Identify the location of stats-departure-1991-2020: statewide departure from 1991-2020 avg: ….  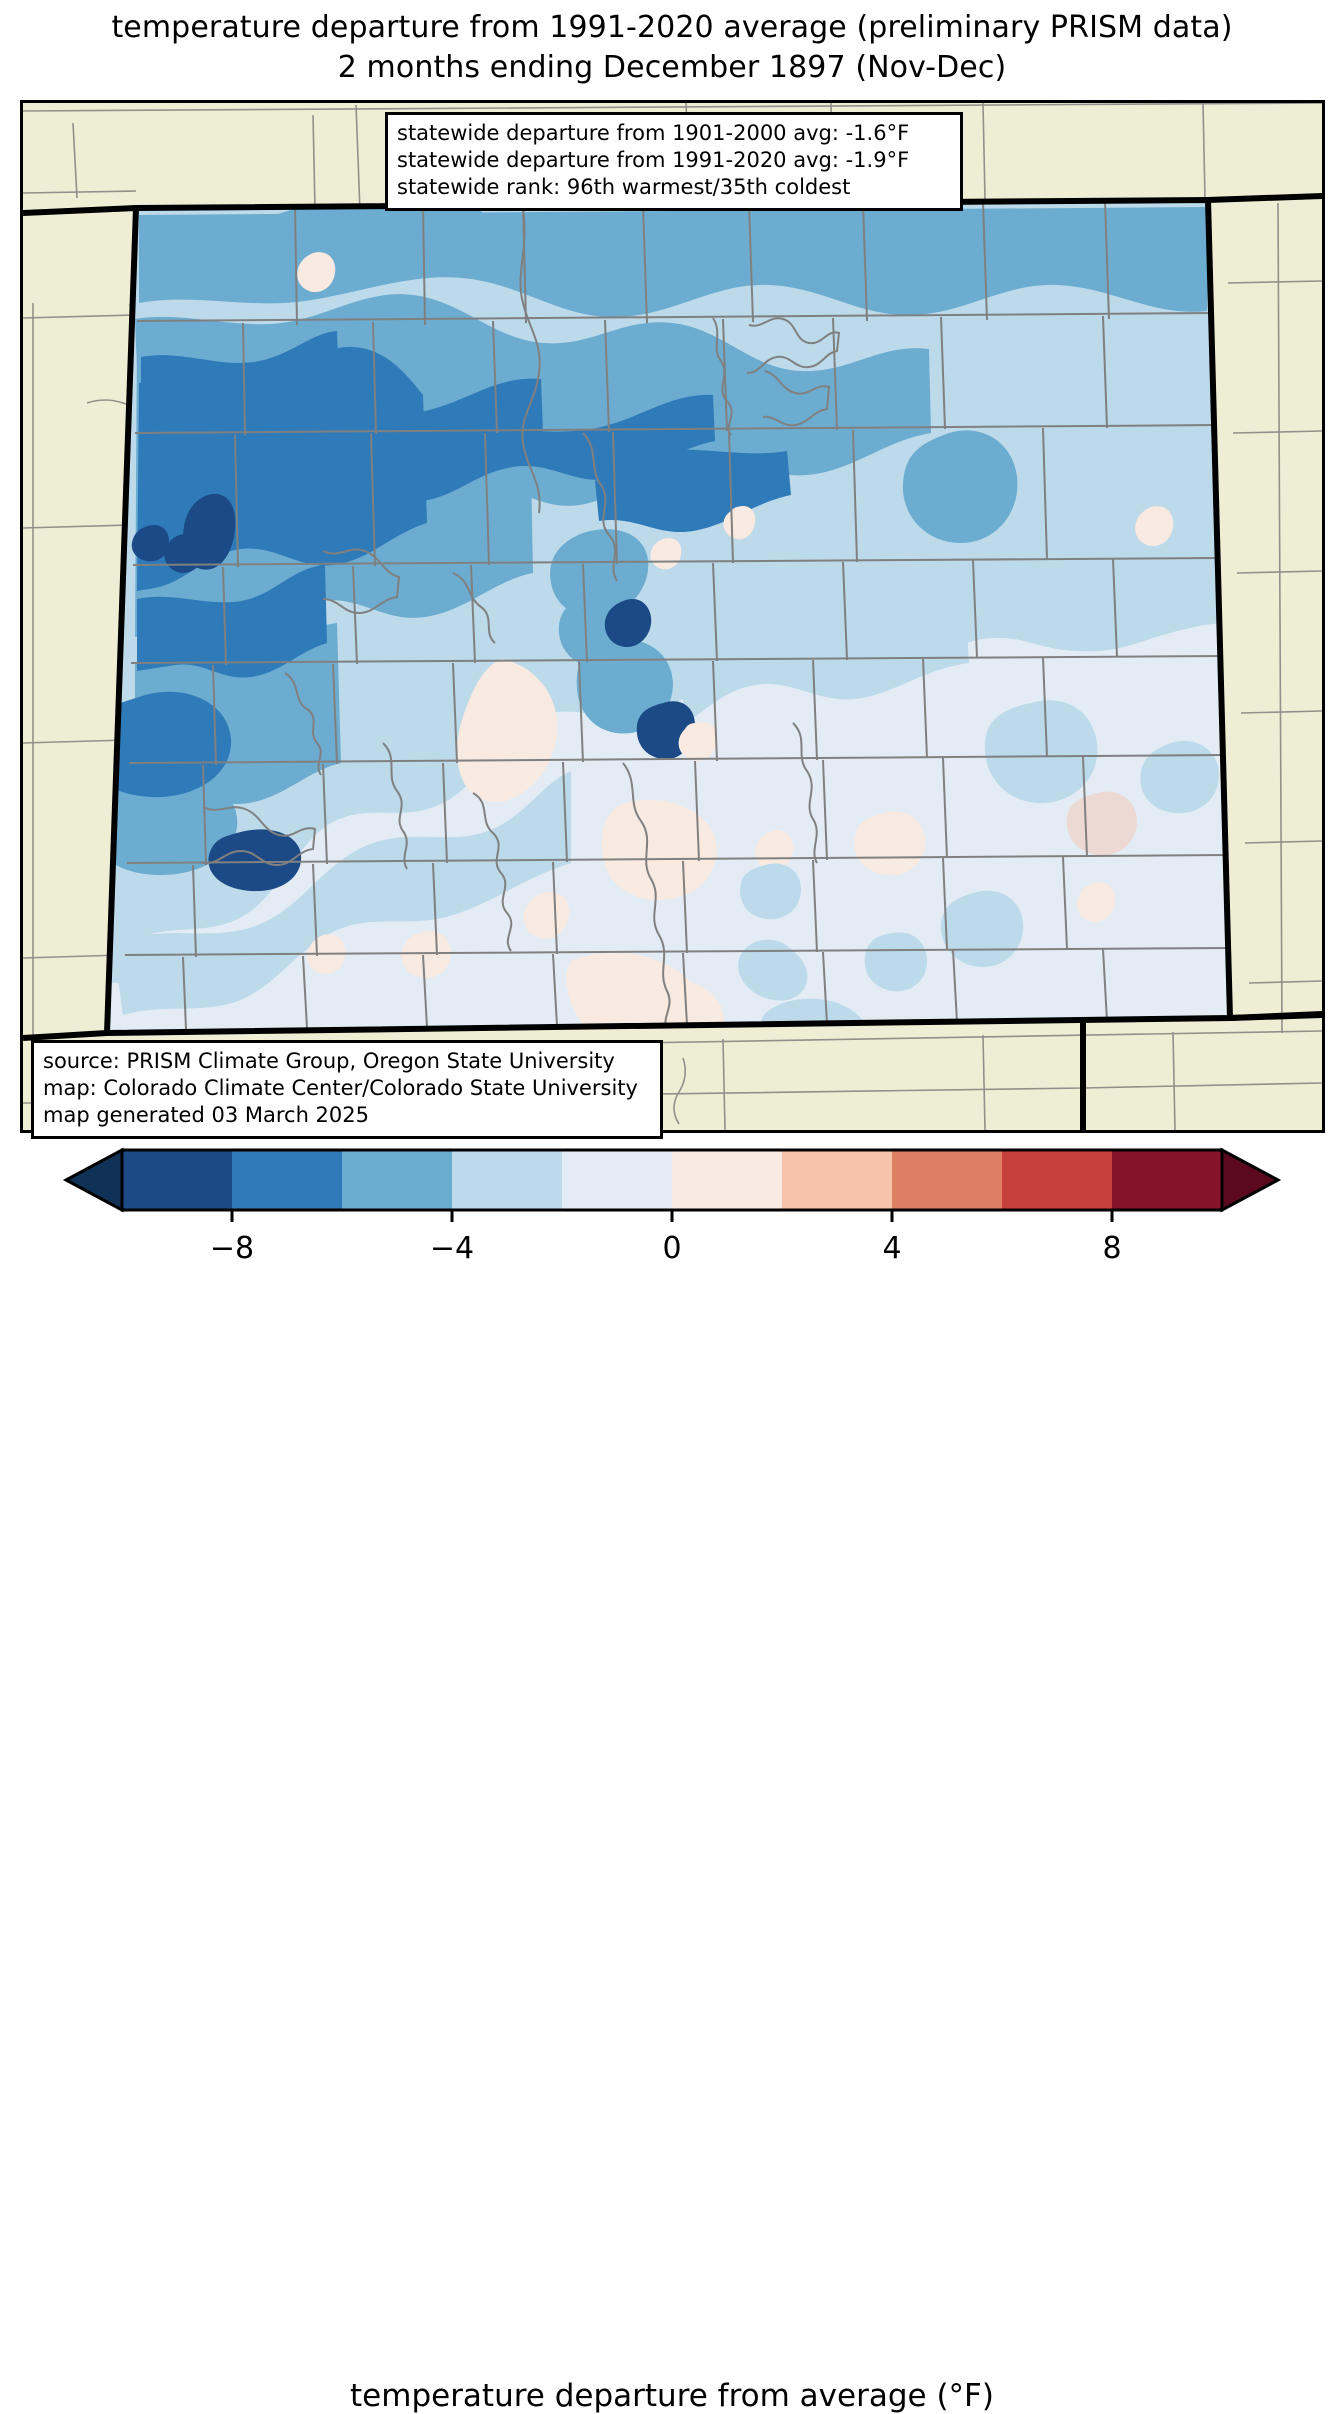
(653, 160).